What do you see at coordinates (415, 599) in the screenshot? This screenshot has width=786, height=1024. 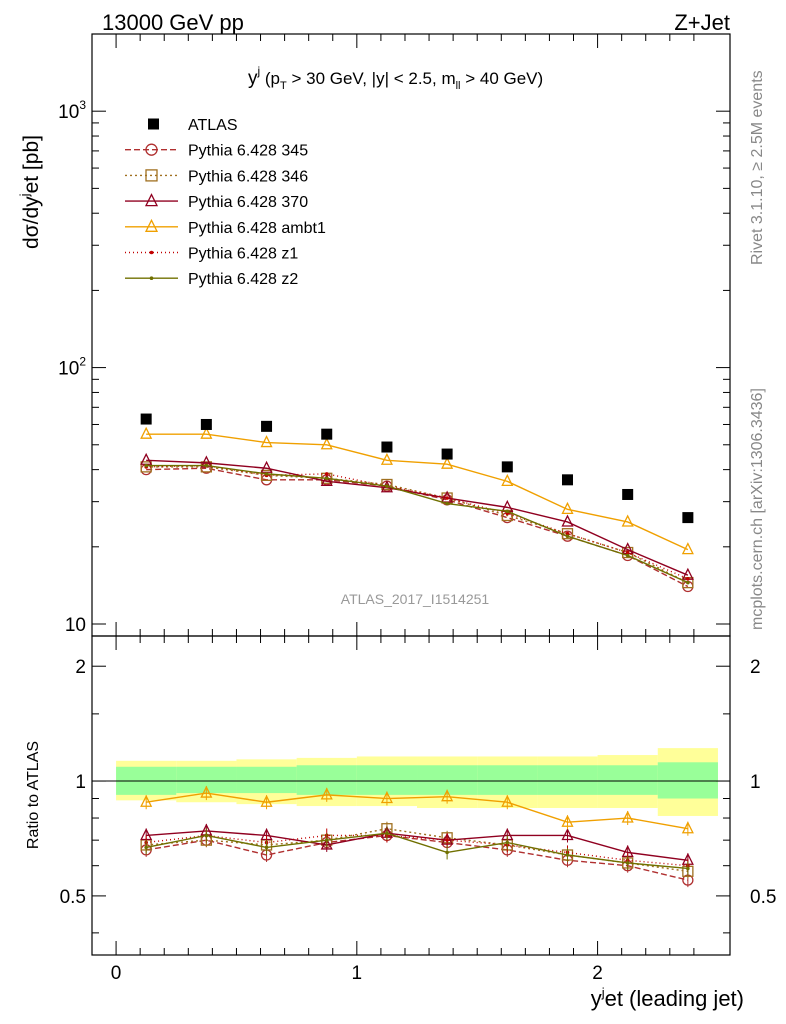 I see `analysis-watermark: ATLAS_2017_I1514251` at bounding box center [415, 599].